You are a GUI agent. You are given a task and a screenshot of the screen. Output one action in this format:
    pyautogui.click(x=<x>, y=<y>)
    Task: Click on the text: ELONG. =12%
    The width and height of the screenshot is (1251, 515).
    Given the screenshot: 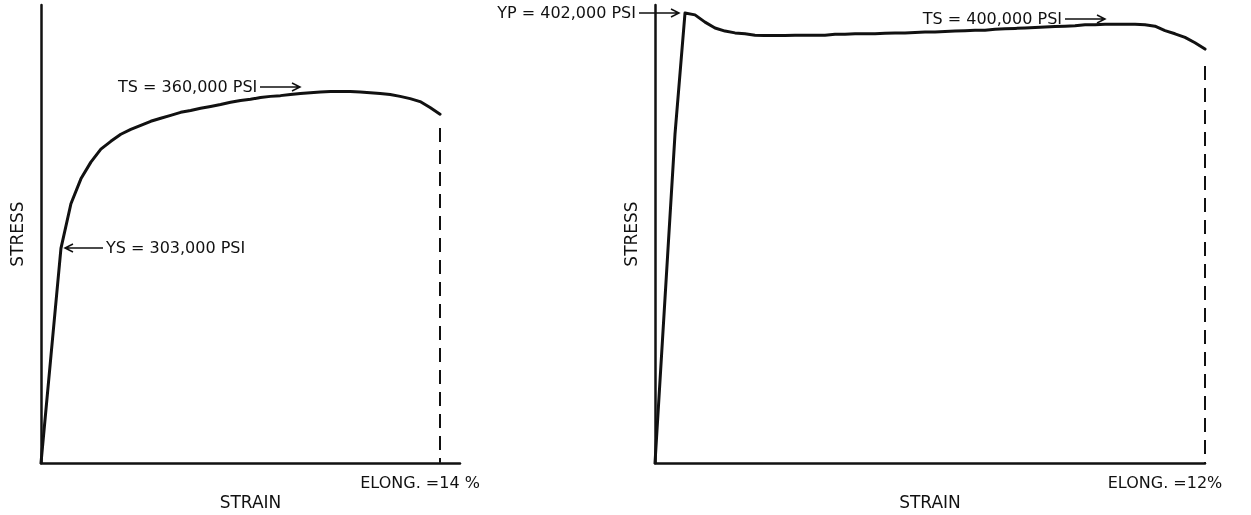 What is the action you would take?
    pyautogui.click(x=1165, y=482)
    